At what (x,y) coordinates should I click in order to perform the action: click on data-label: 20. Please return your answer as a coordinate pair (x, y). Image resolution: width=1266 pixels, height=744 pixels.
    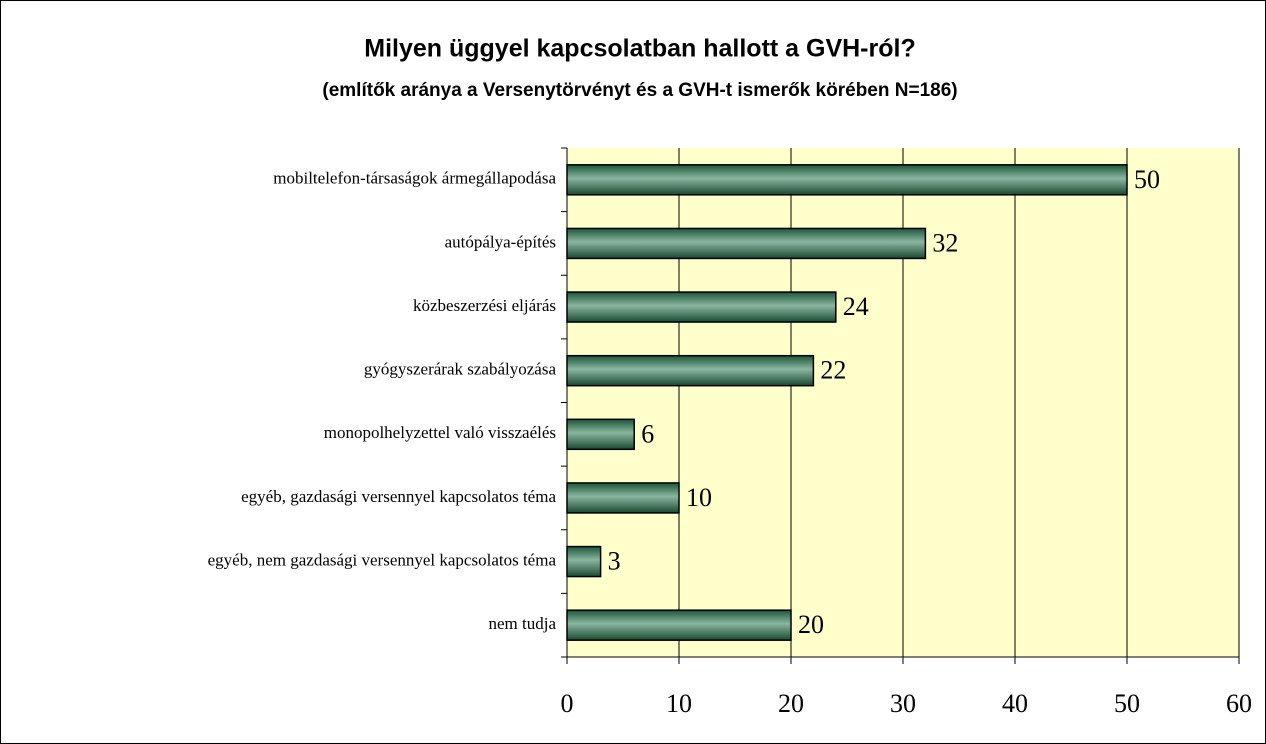
    Looking at the image, I should click on (811, 624).